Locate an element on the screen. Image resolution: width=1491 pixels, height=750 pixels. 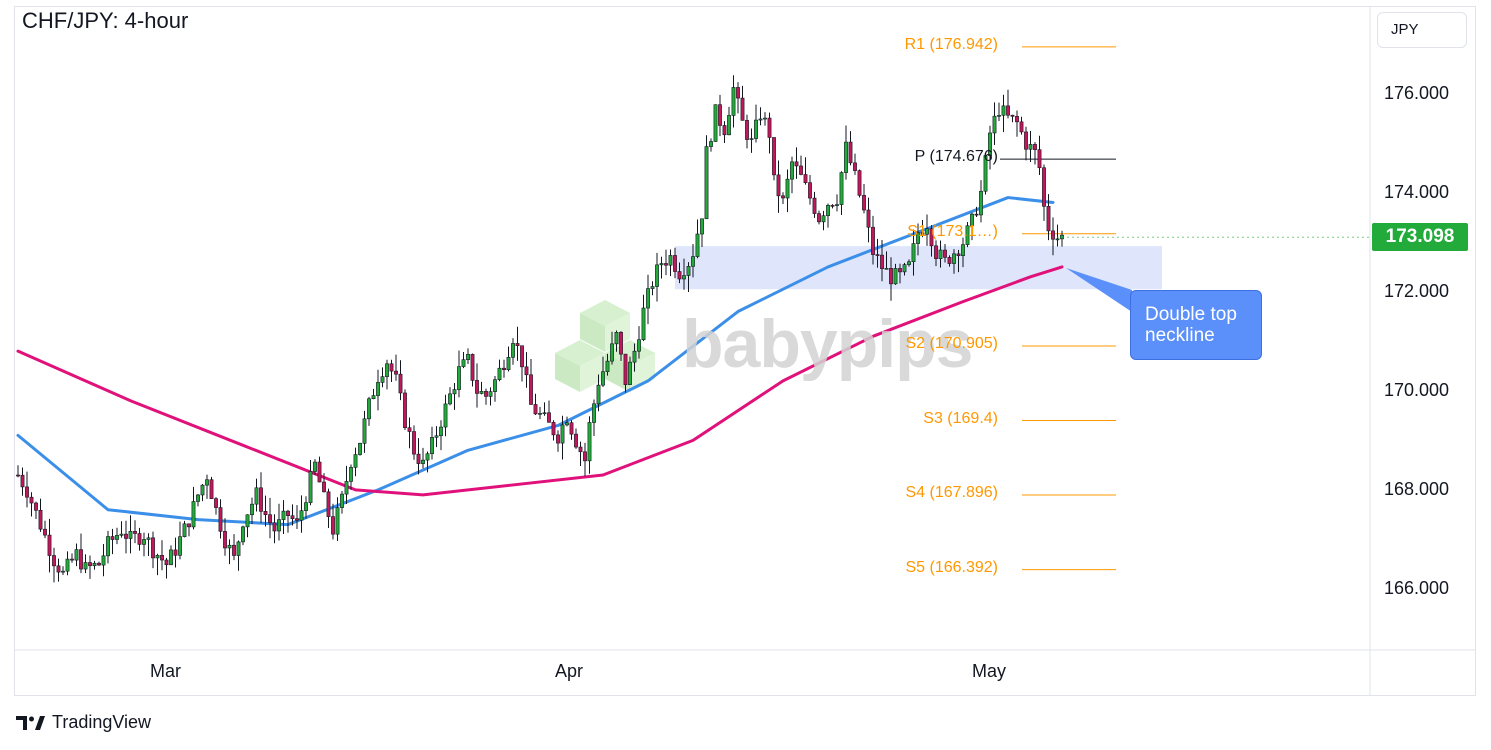
y-tick-label: 166.000 is located at coordinates (1417, 588).